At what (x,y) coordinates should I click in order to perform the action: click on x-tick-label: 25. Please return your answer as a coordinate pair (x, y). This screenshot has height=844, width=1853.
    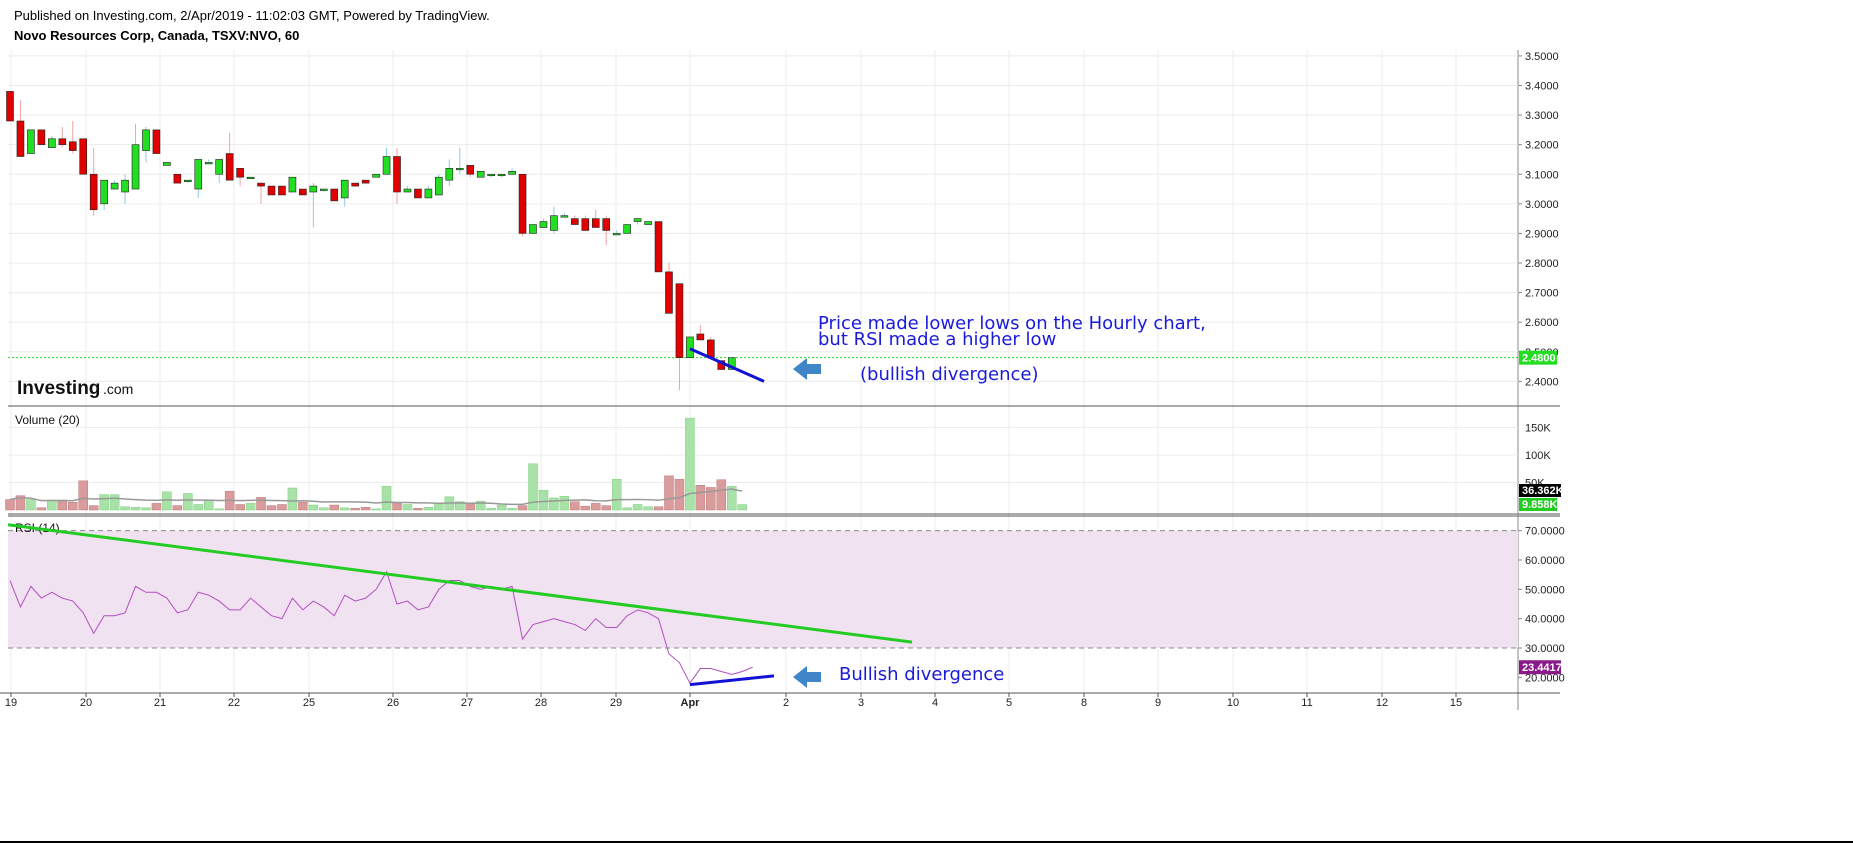
    Looking at the image, I should click on (309, 703).